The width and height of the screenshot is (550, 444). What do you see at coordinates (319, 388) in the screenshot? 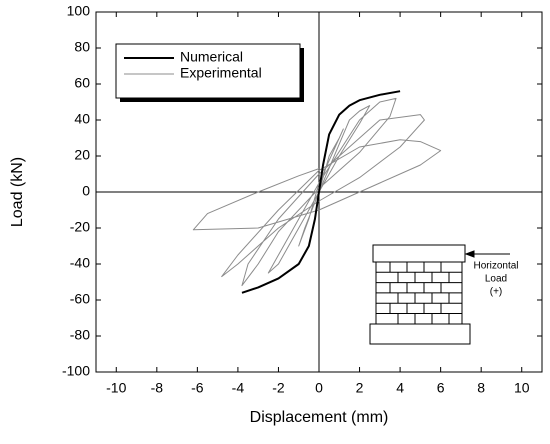
I see `x-tick-label: 0` at bounding box center [319, 388].